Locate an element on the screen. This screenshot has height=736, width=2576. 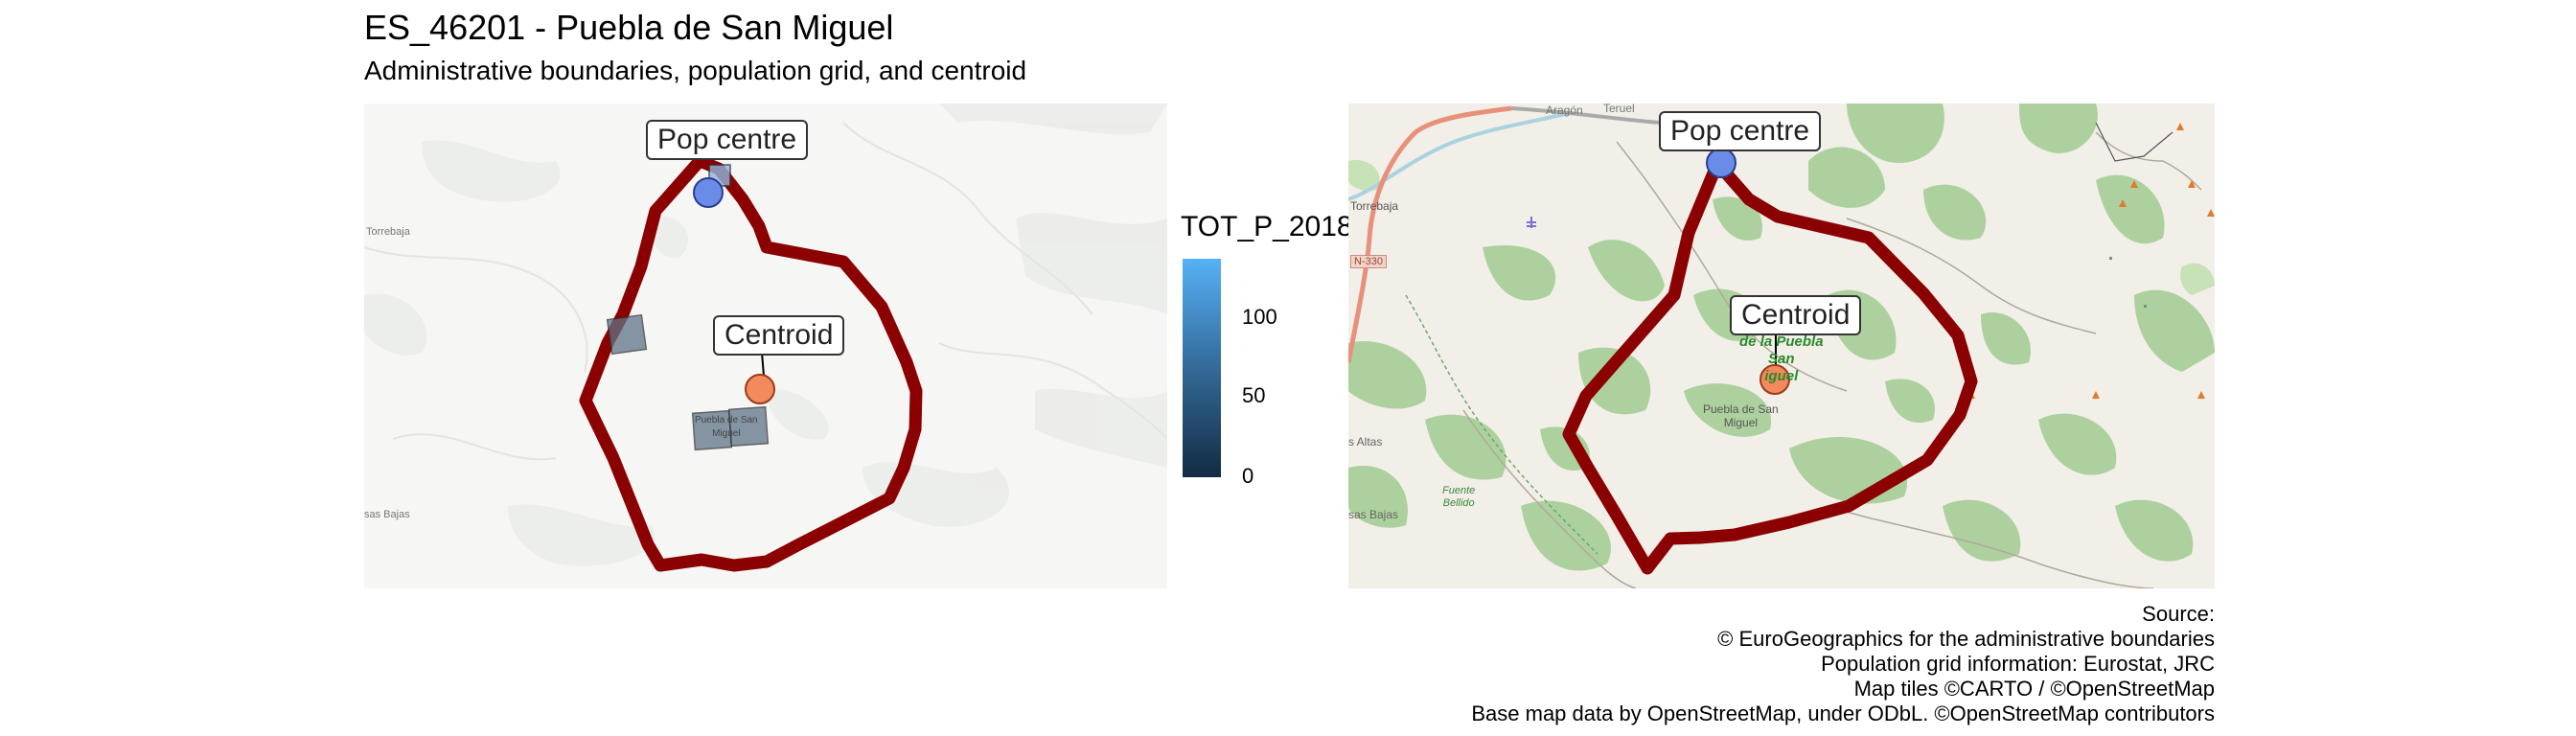
right-pop-centre-label: Pop centre is located at coordinates (1740, 131).